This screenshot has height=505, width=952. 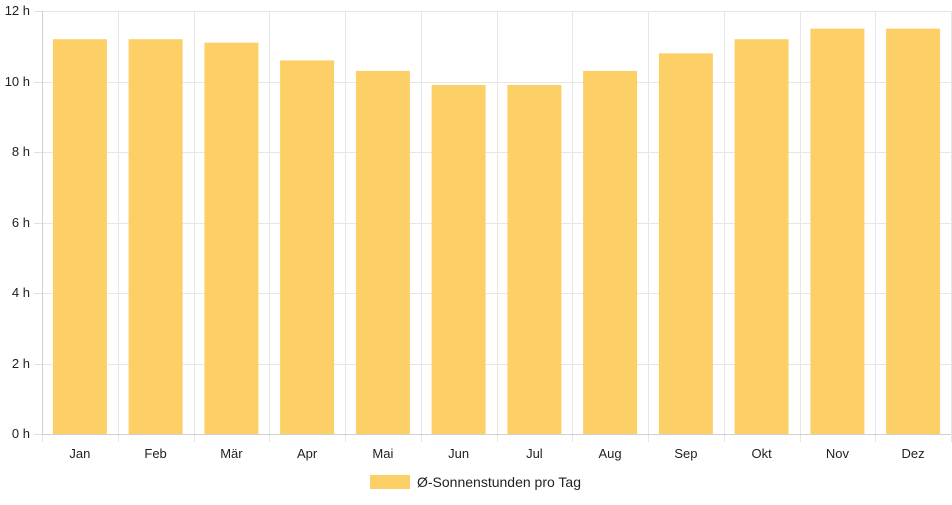 I want to click on x-tick-label: Mär, so click(x=231, y=453).